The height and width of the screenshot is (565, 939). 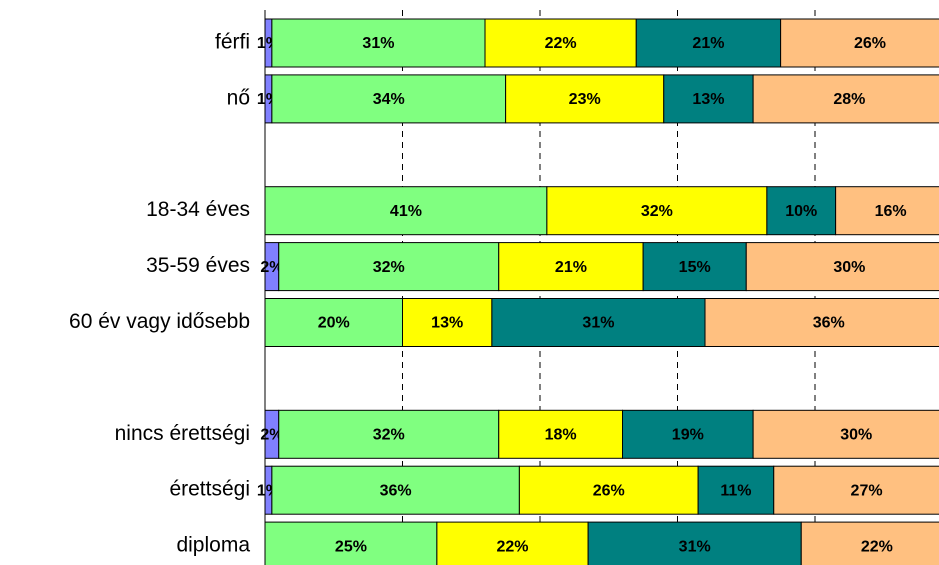 I want to click on value-label: 16%, so click(x=891, y=211).